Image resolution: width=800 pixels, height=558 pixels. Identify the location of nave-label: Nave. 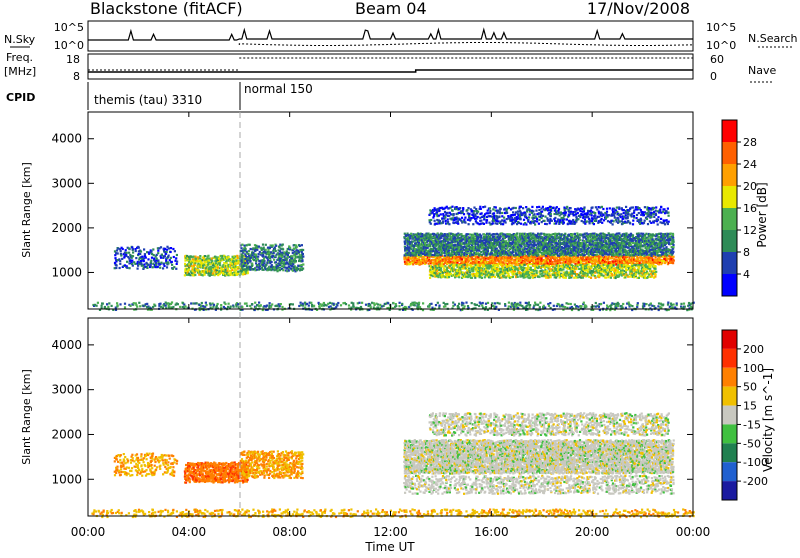
(762, 70).